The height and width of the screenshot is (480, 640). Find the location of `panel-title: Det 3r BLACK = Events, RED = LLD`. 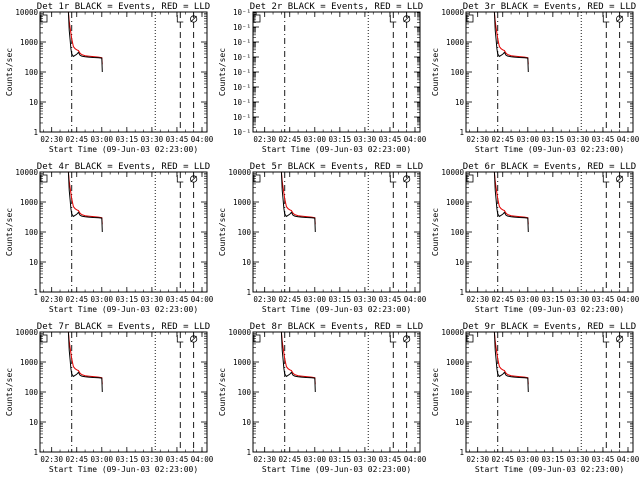

panel-title: Det 3r BLACK = Events, RED = LLD is located at coordinates (549, 7).